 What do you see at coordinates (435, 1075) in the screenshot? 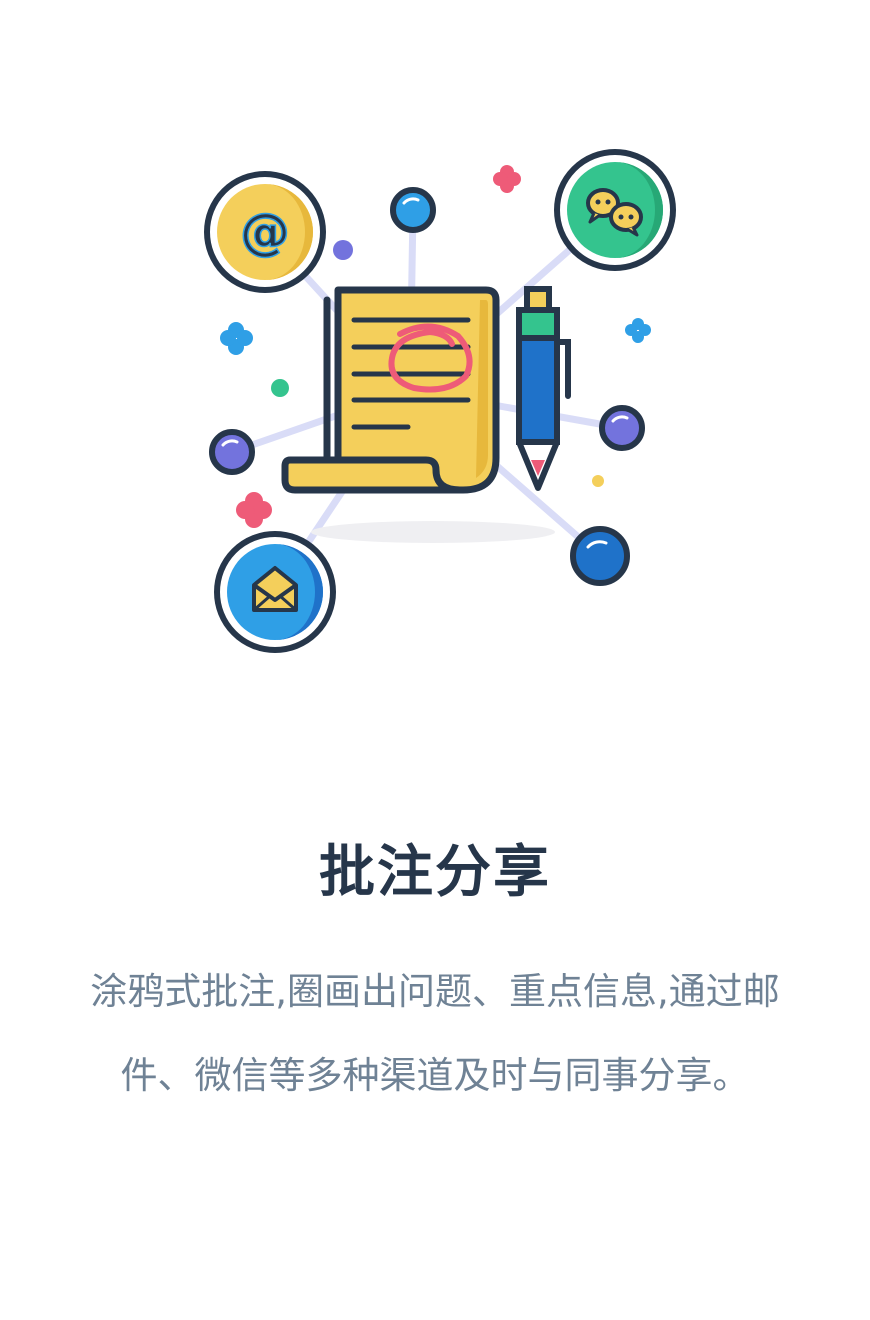
I see `feature-description-line: 件、微信等多种渠道及时与同事分享。` at bounding box center [435, 1075].